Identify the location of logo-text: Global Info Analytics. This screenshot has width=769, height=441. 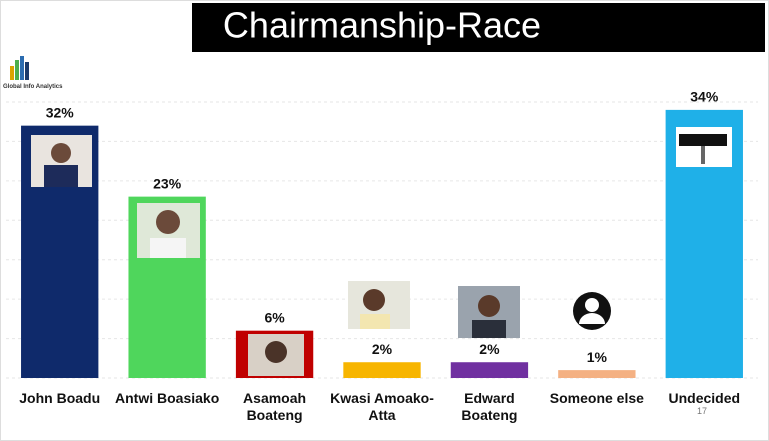
(33, 87).